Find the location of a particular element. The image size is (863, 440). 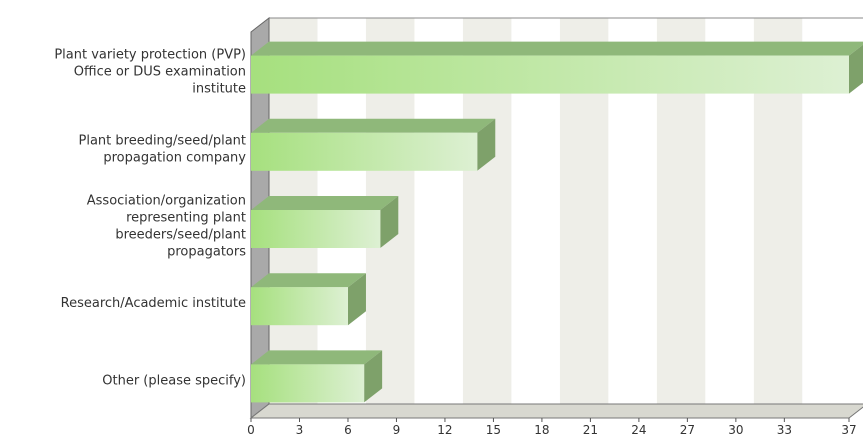

category-label: Other (please specify) is located at coordinates (174, 380).